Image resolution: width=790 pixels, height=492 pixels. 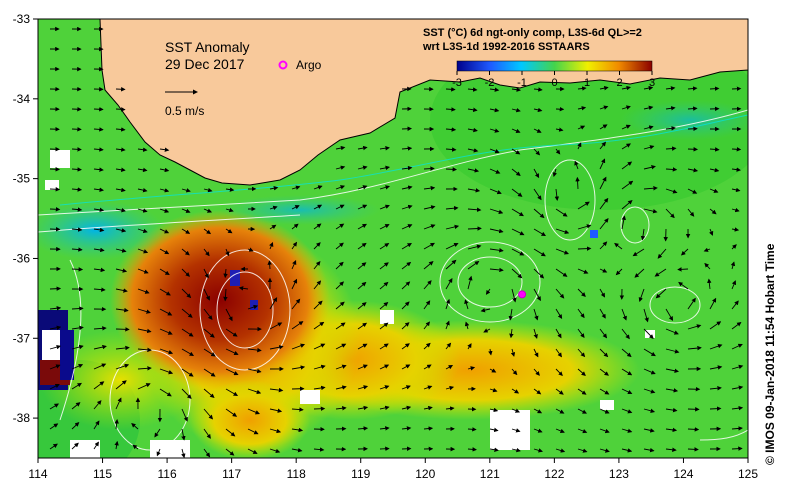 I want to click on colorbar, so click(x=554, y=66).